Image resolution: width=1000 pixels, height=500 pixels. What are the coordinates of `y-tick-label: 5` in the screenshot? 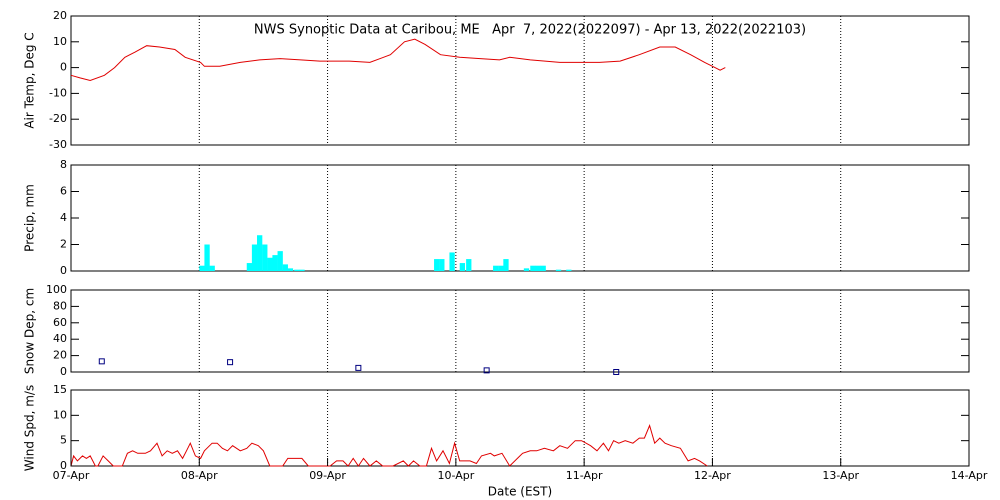 It's located at (63, 440).